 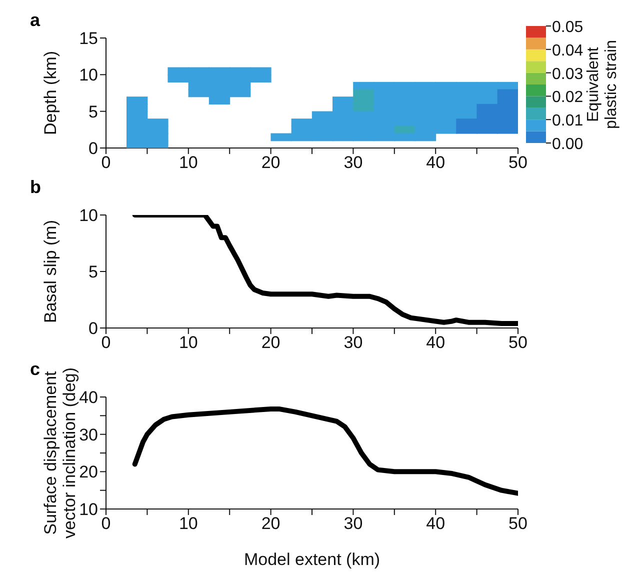 What do you see at coordinates (568, 27) in the screenshot?
I see `color-bar-label: 0.05` at bounding box center [568, 27].